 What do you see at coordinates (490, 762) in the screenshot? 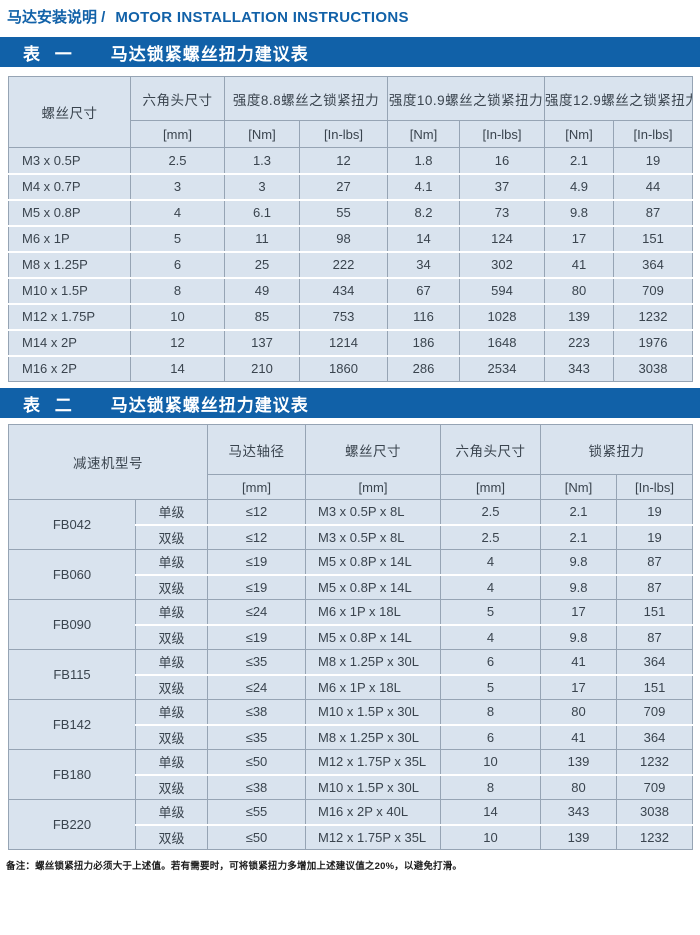
I see `hex-size-cell: 10` at bounding box center [490, 762].